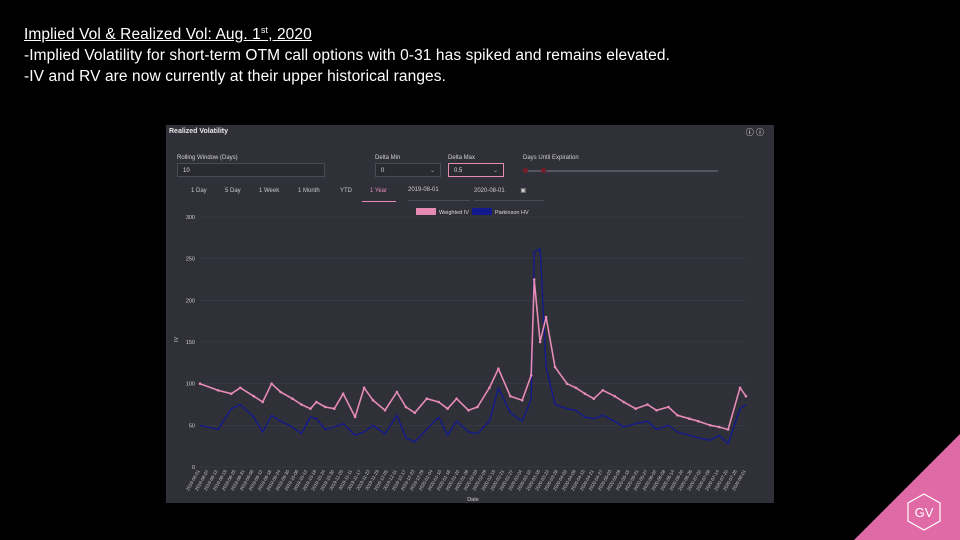 The width and height of the screenshot is (960, 540). I want to click on y-tick-label: 300, so click(190, 218).